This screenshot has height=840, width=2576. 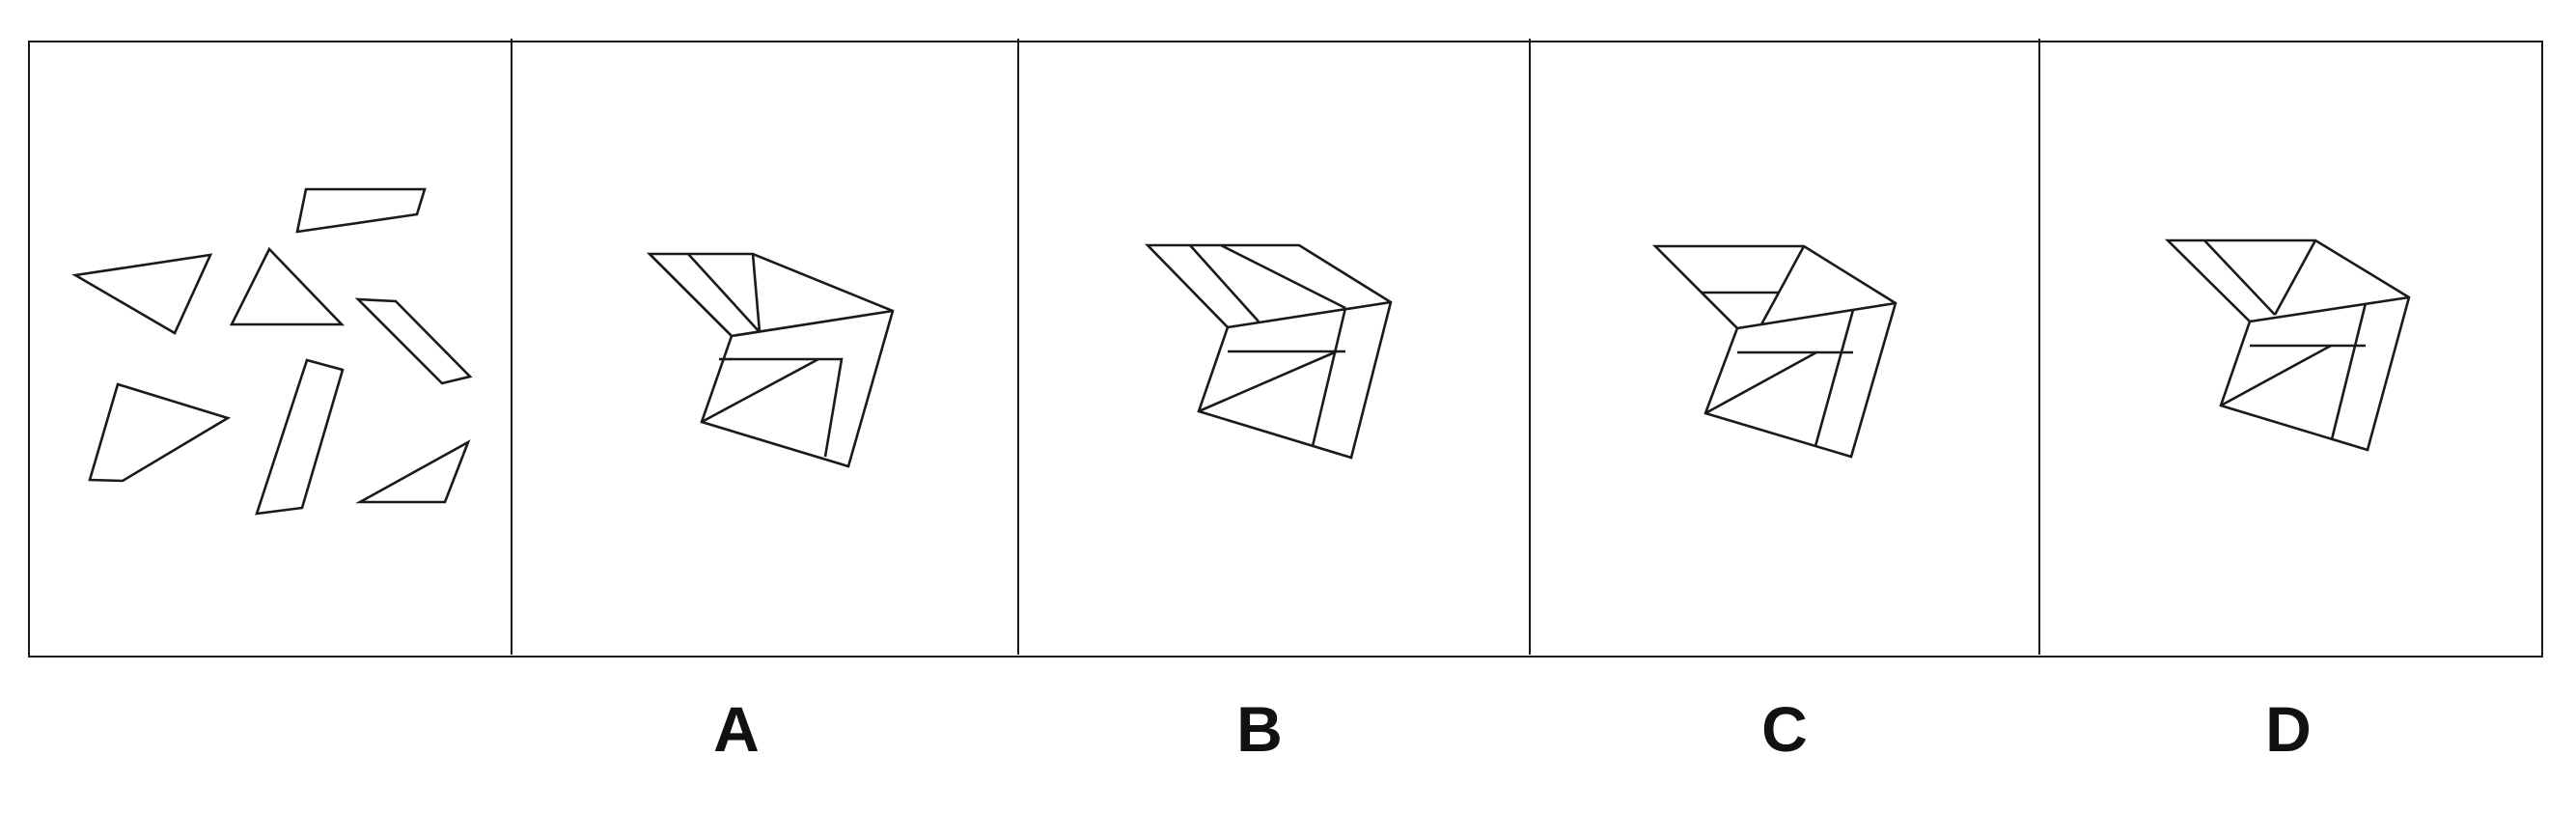 I want to click on option-d-label: D, so click(x=2288, y=729).